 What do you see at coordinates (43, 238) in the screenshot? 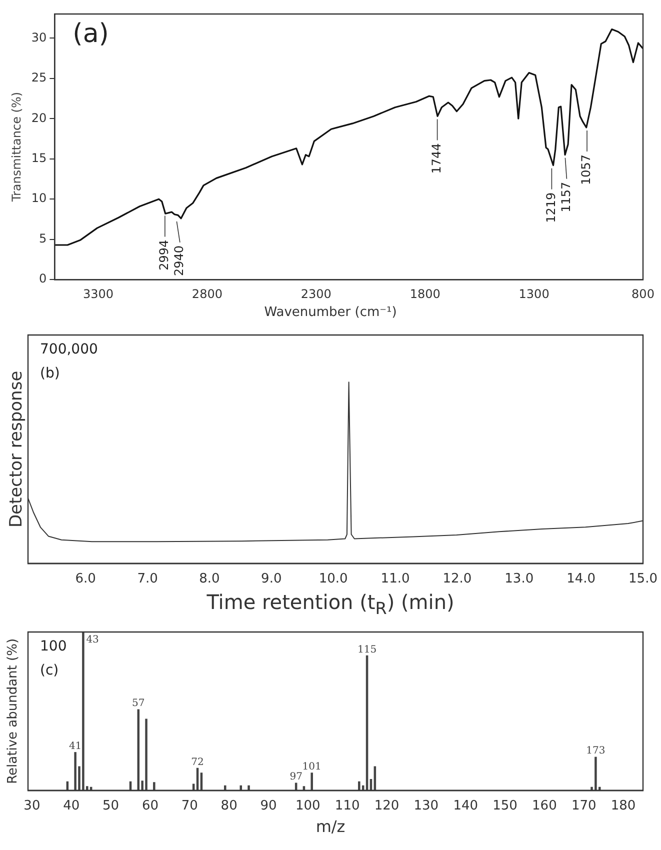
I see `y-tick-label: 5` at bounding box center [43, 238].